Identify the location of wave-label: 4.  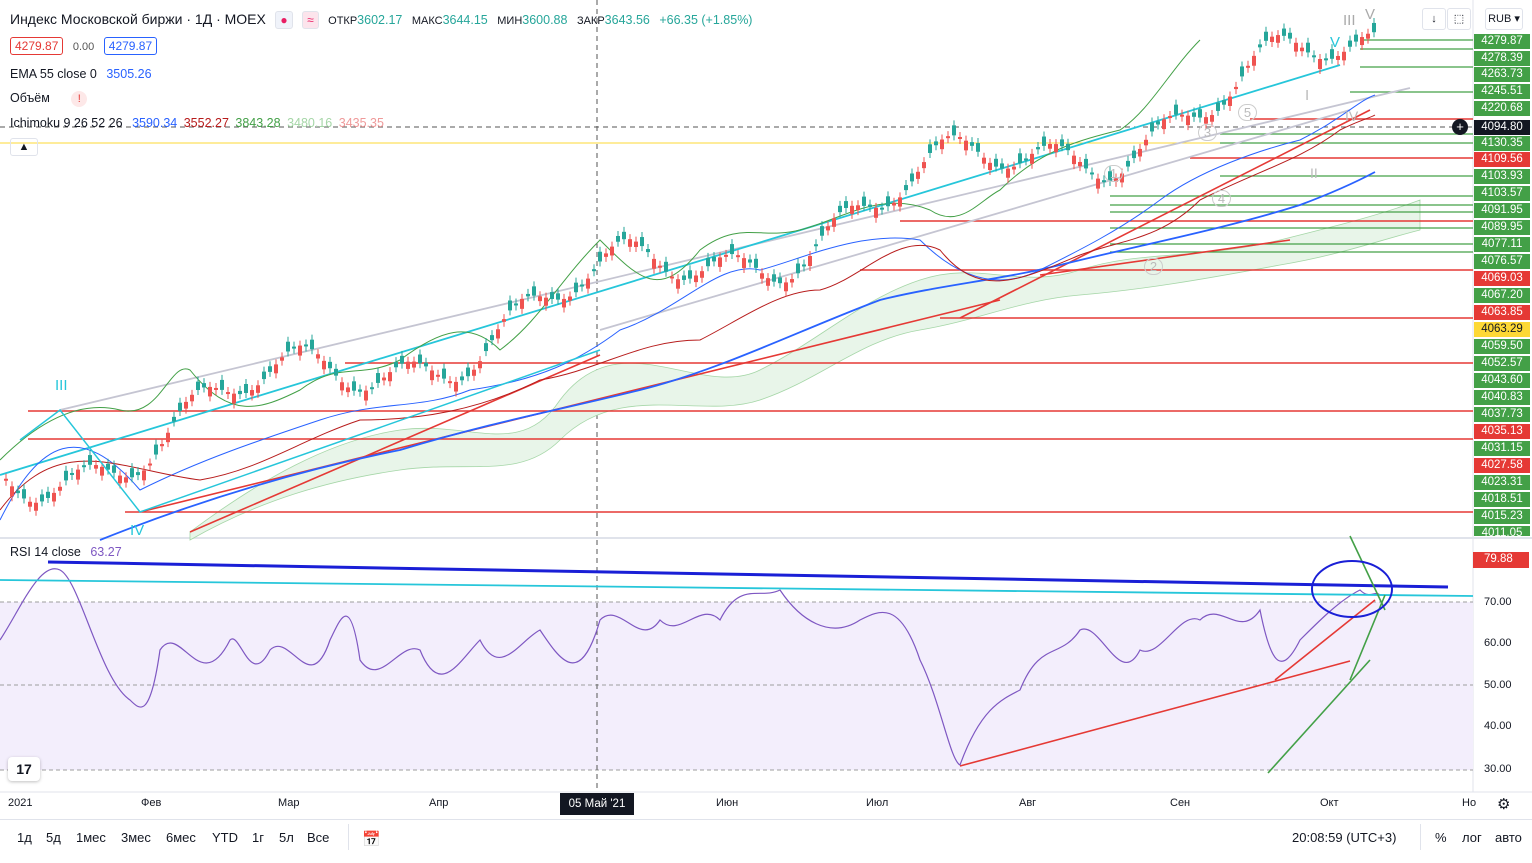
(1221, 198).